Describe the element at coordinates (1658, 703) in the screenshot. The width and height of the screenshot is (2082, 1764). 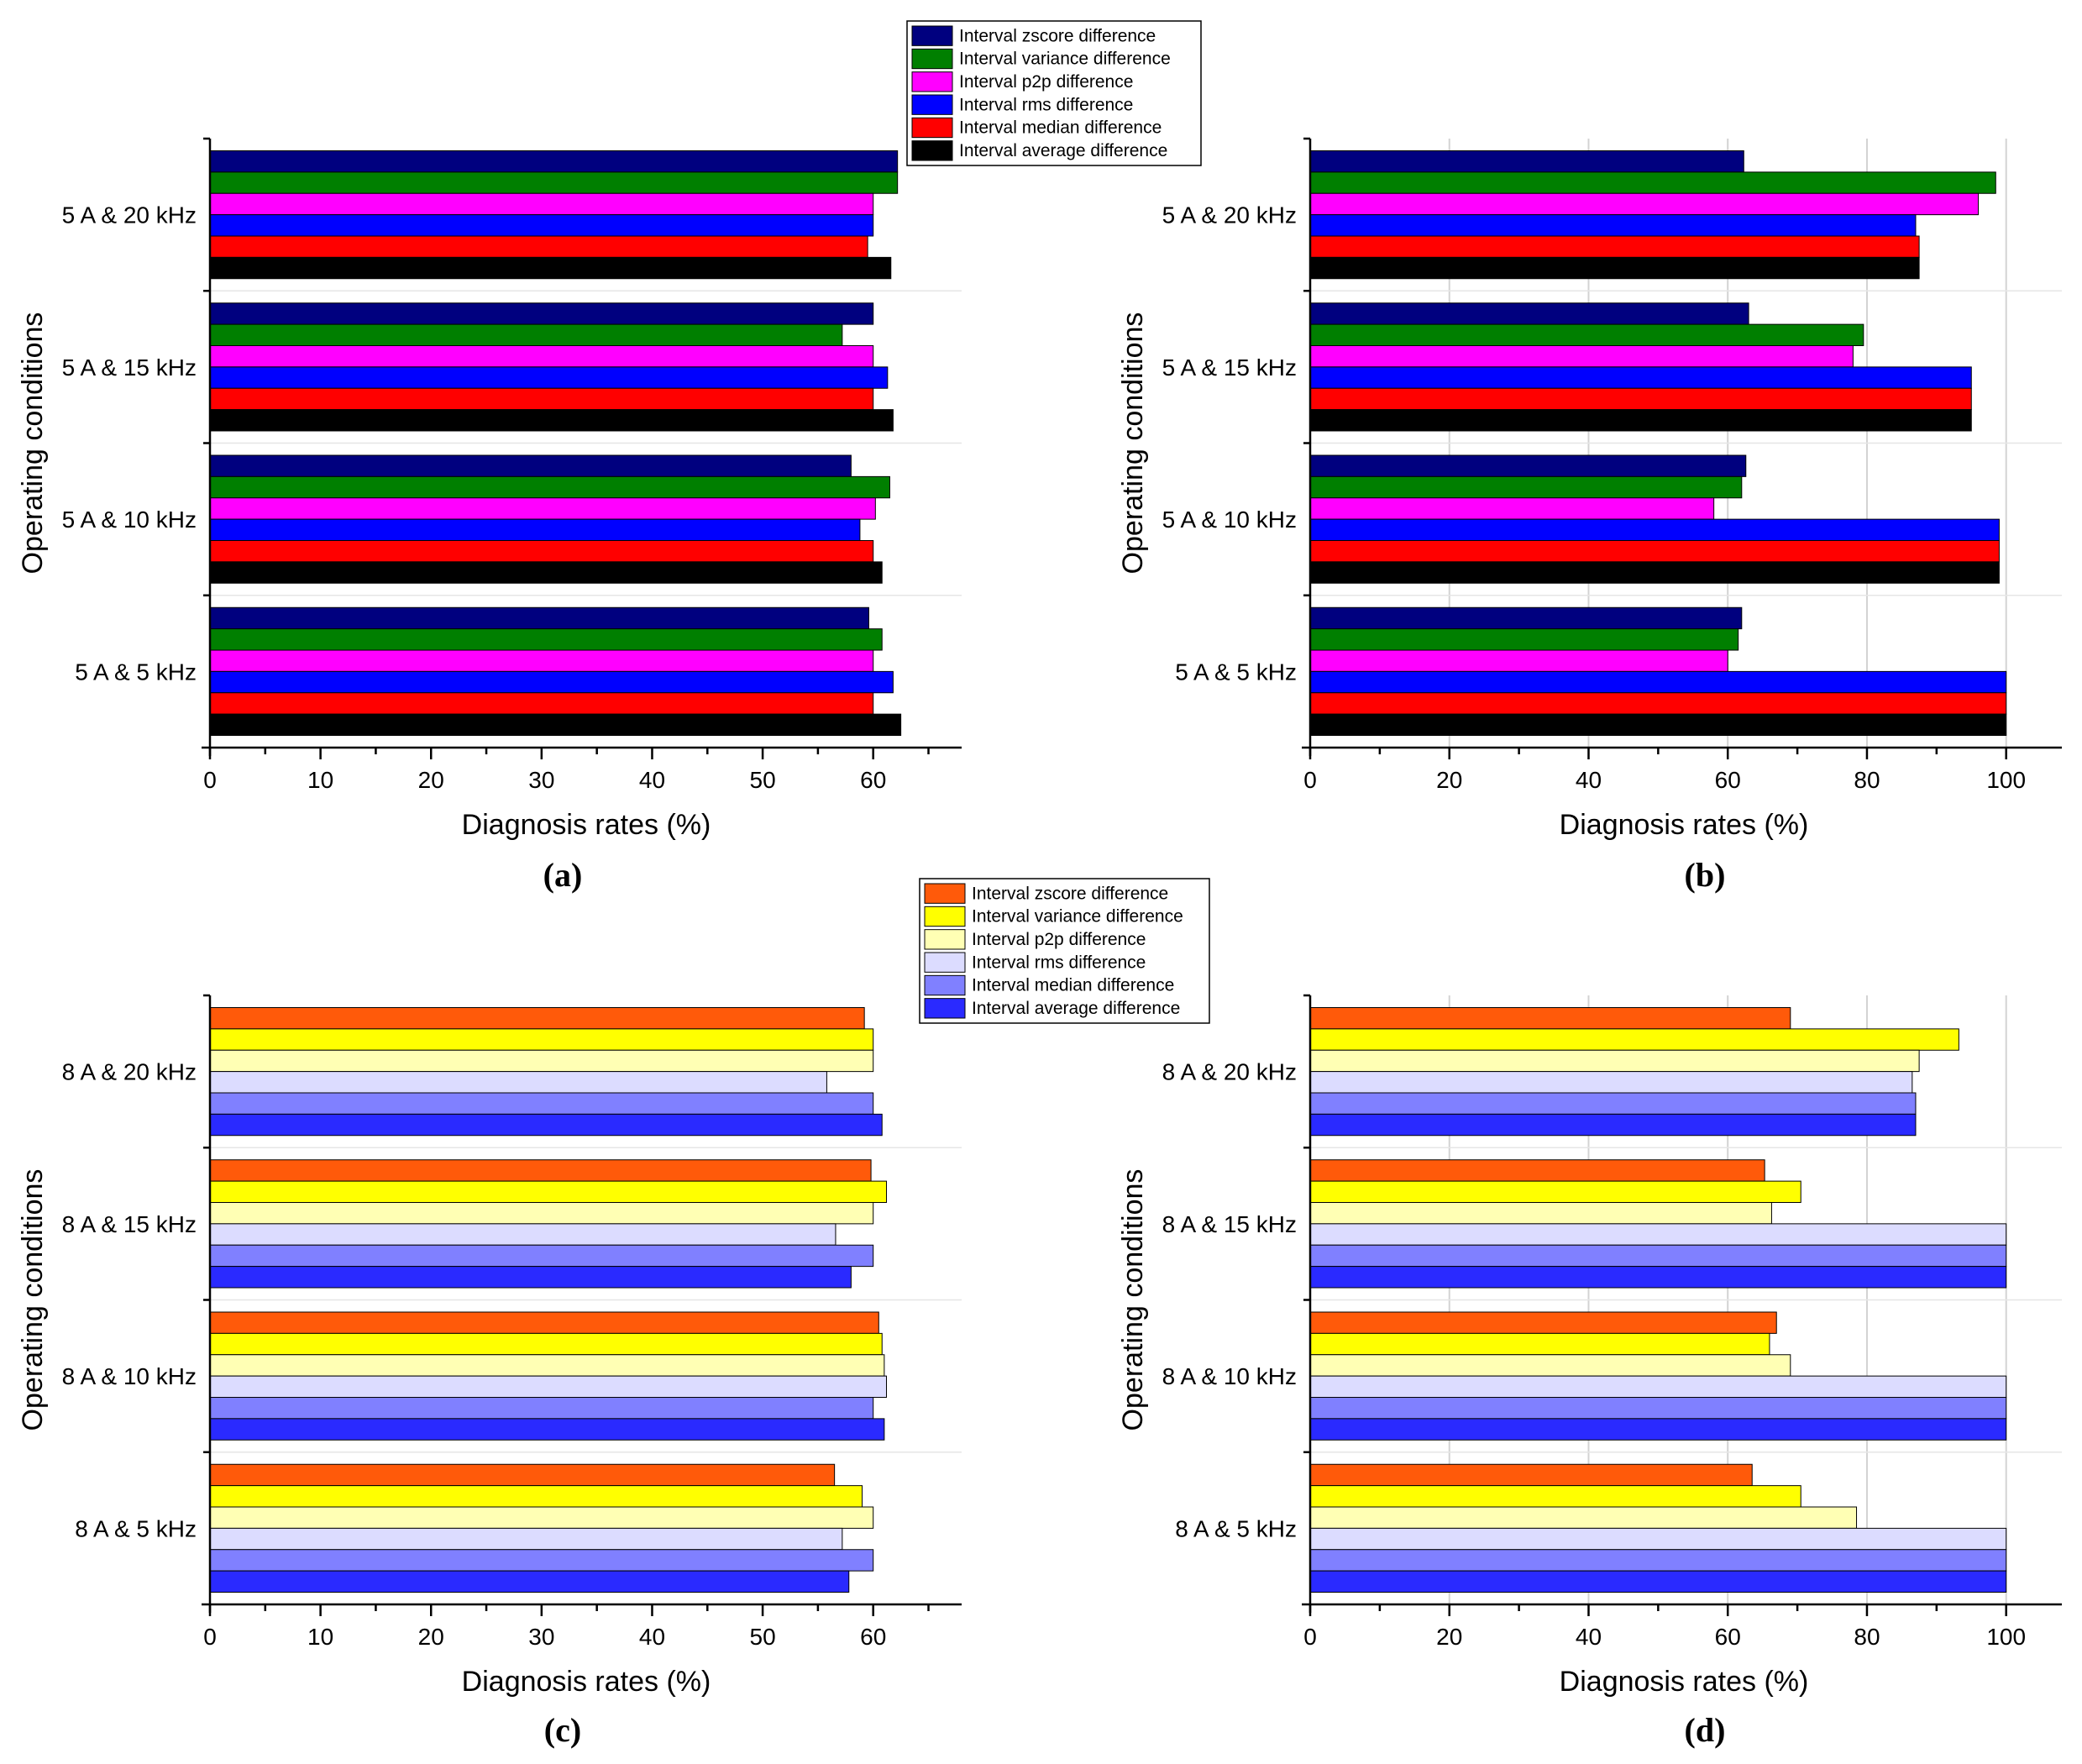
I see `bar-b-5-a-5-khz-interval-median-difference` at that location.